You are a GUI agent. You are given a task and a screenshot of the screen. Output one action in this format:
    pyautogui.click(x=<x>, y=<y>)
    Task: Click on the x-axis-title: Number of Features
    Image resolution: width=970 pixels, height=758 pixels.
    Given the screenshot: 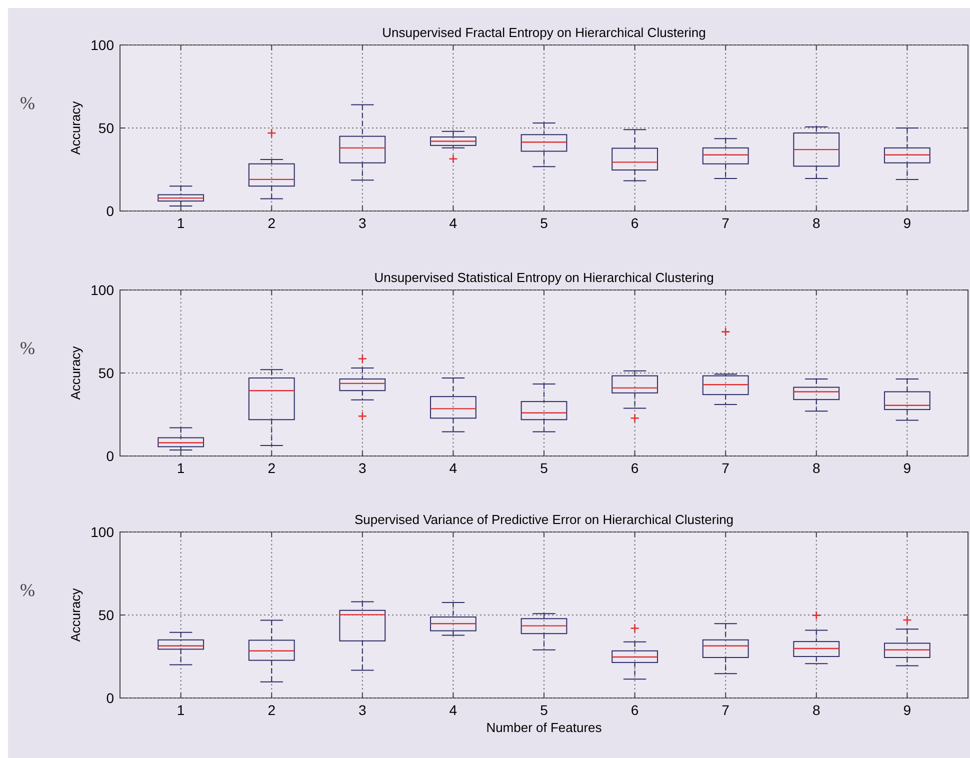 What is the action you would take?
    pyautogui.click(x=544, y=727)
    